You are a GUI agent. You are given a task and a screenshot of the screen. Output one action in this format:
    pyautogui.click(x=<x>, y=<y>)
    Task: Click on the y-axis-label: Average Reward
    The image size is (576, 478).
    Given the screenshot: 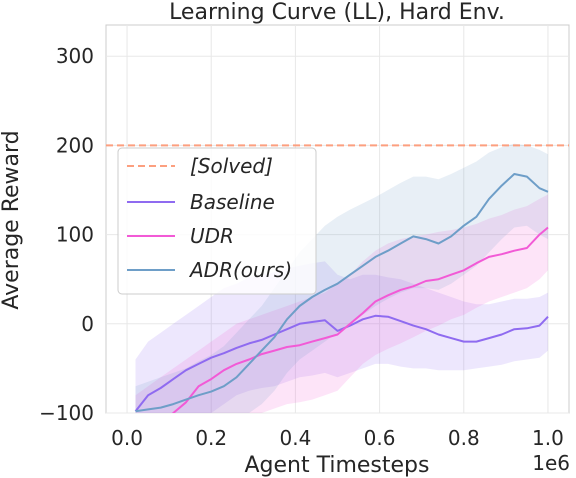 What is the action you would take?
    pyautogui.click(x=12, y=219)
    